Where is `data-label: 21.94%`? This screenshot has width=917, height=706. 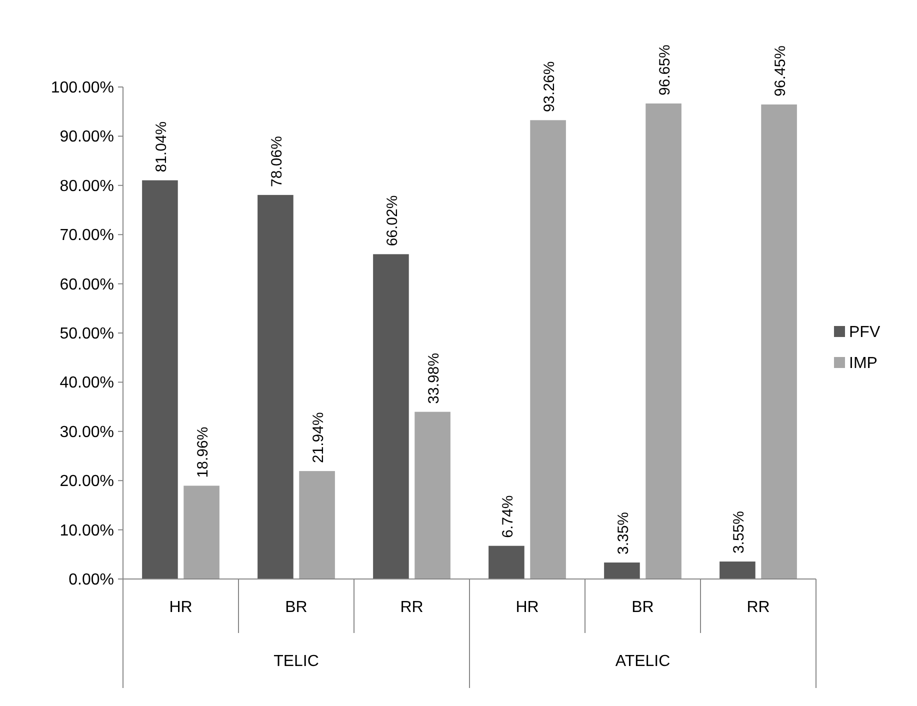
data-label: 21.94% is located at coordinates (319, 438).